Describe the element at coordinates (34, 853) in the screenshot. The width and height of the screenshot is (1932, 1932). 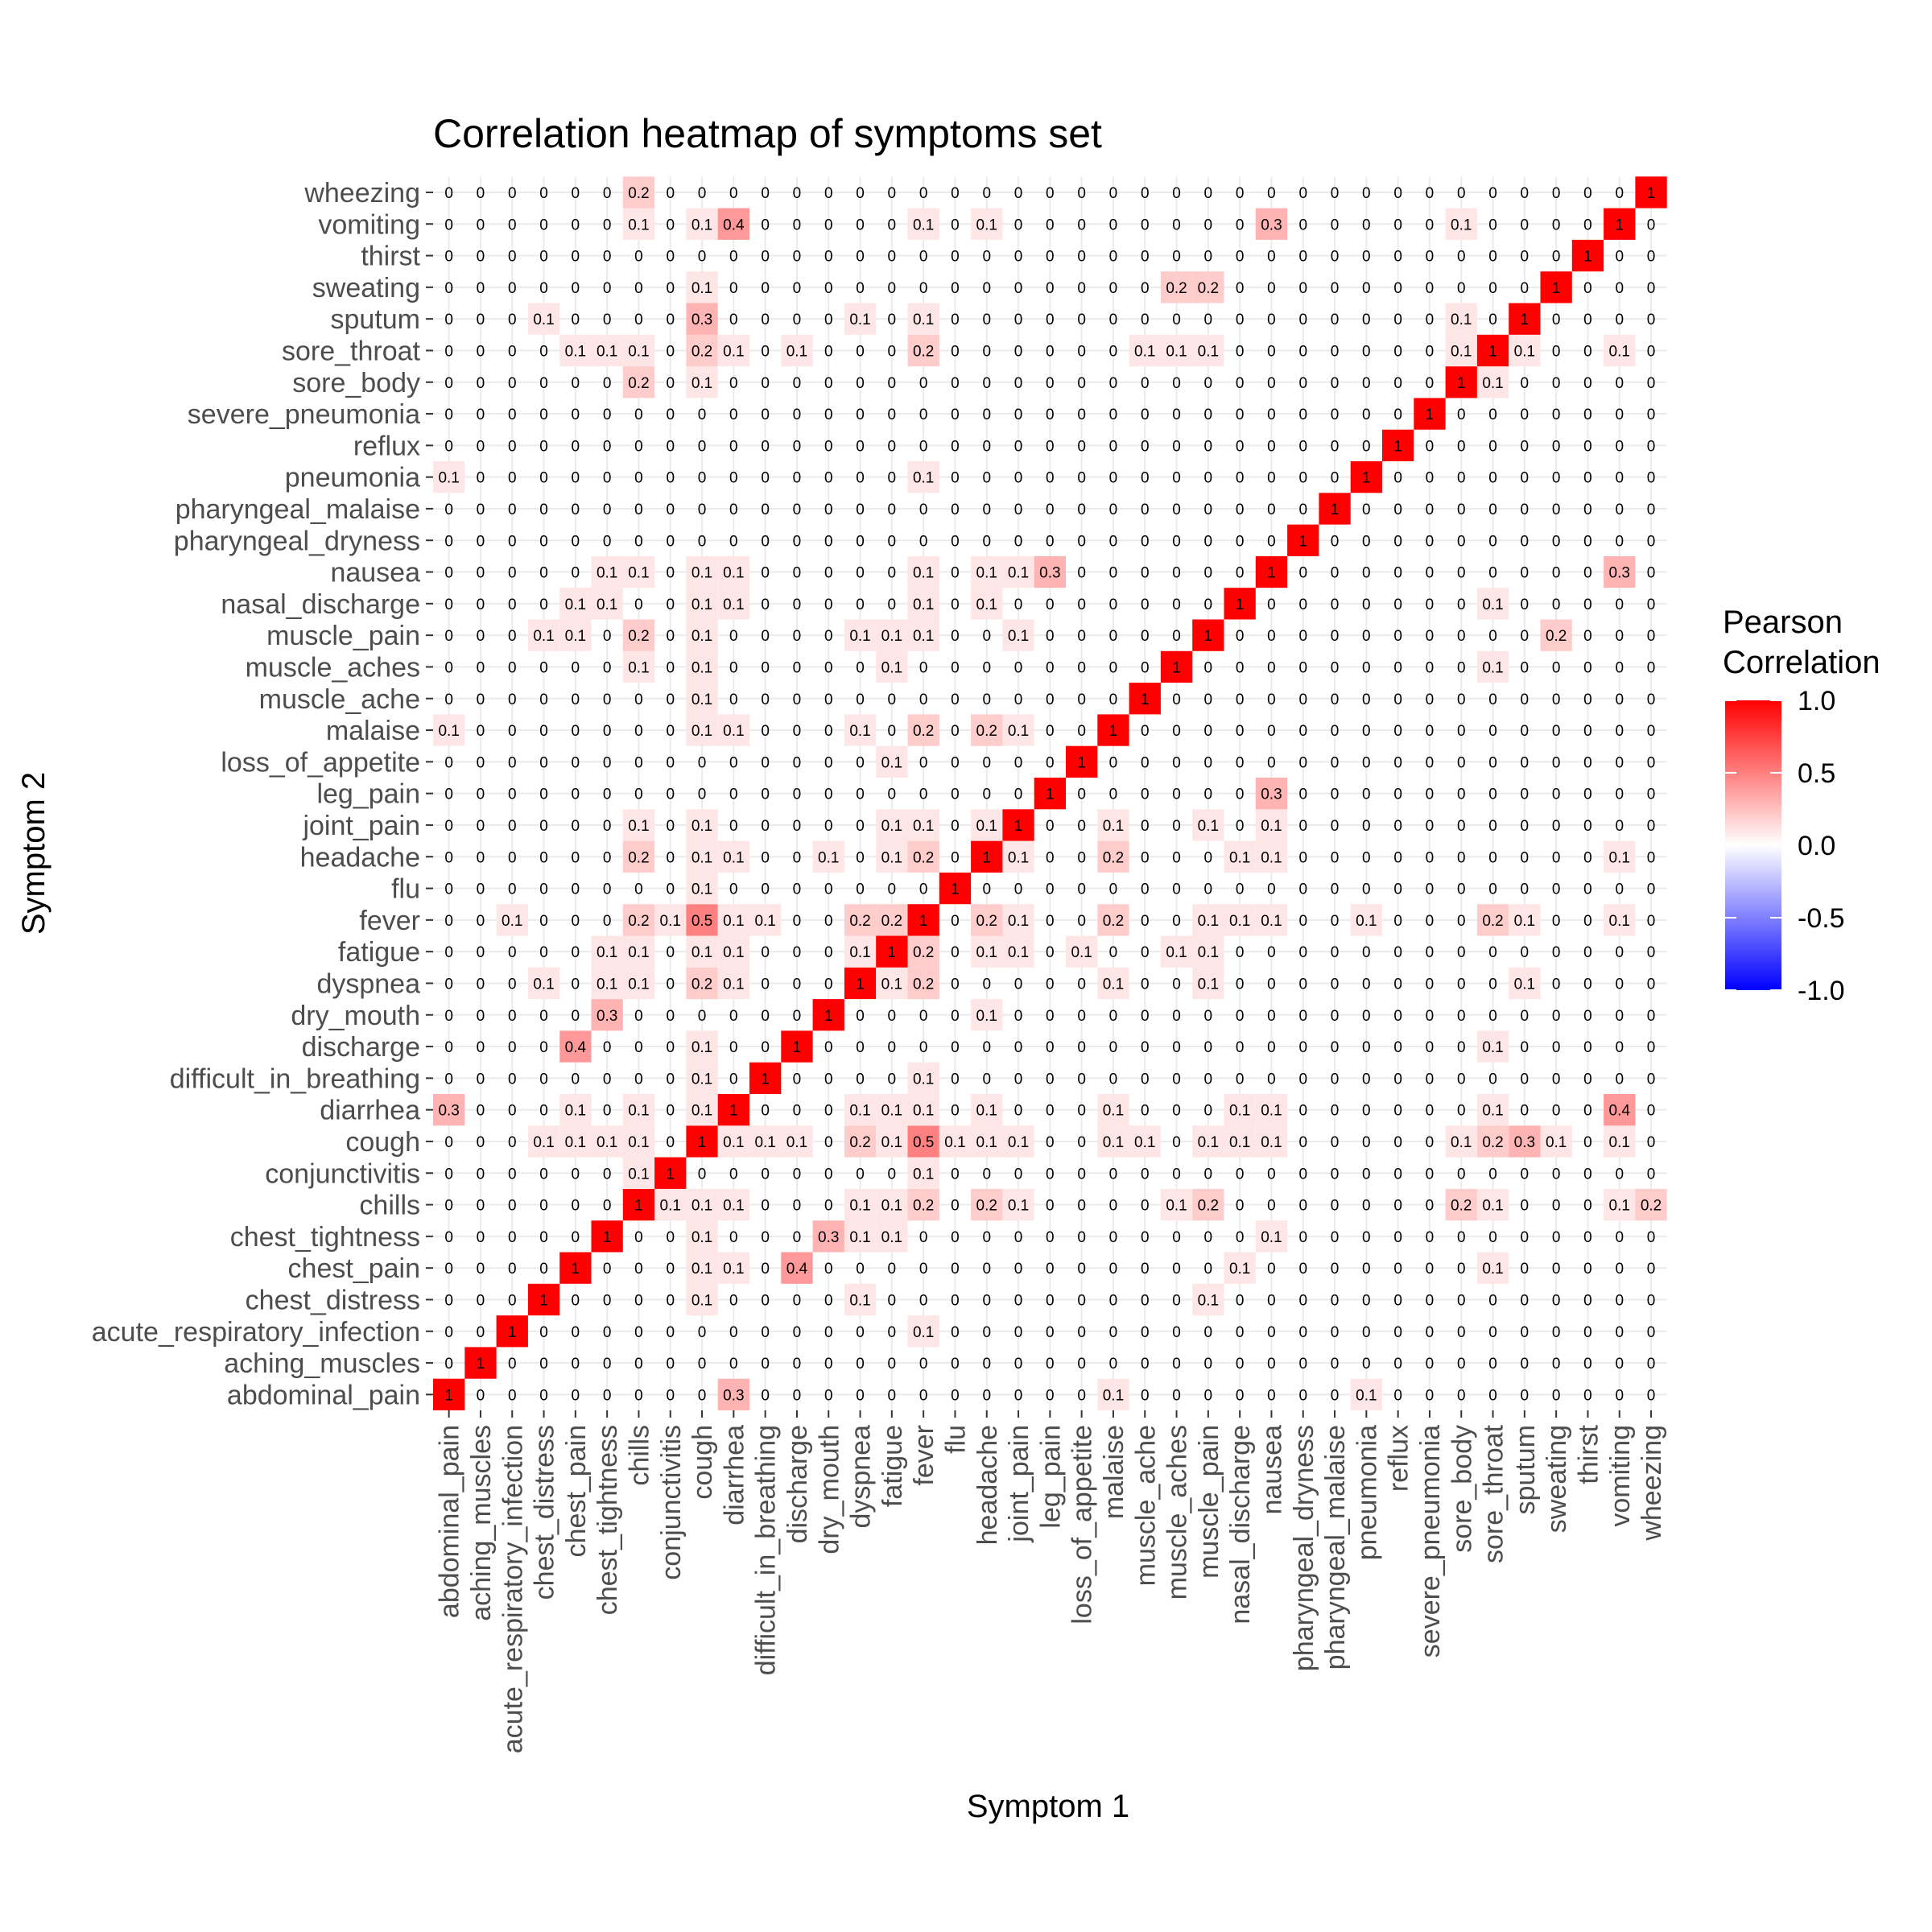
I see `y-axis-title: Symptom 2` at that location.